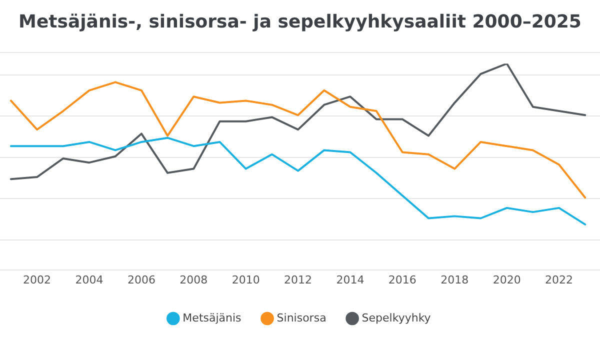 The width and height of the screenshot is (600, 338). I want to click on x-tick-label: 2014, so click(350, 279).